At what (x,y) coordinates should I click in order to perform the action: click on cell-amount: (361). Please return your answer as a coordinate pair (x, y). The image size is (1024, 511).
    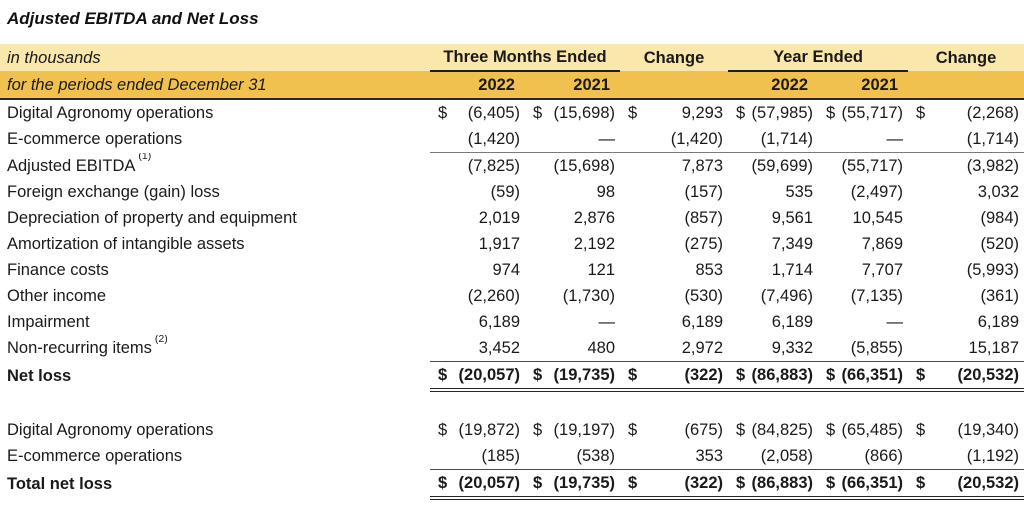
    Looking at the image, I should click on (1000, 296).